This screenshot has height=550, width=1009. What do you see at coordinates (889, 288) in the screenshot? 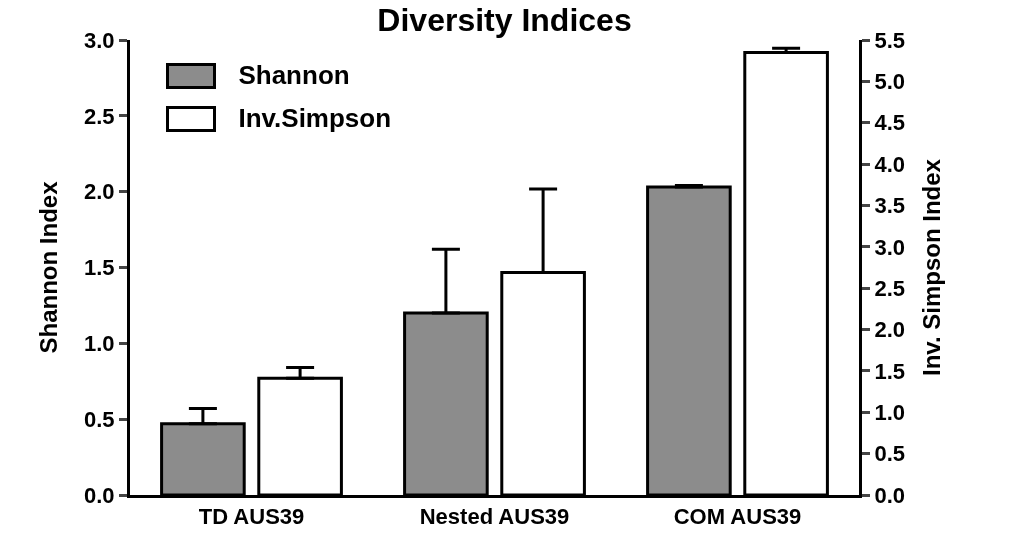
I see `y2-tick-label: 2.5` at bounding box center [889, 288].